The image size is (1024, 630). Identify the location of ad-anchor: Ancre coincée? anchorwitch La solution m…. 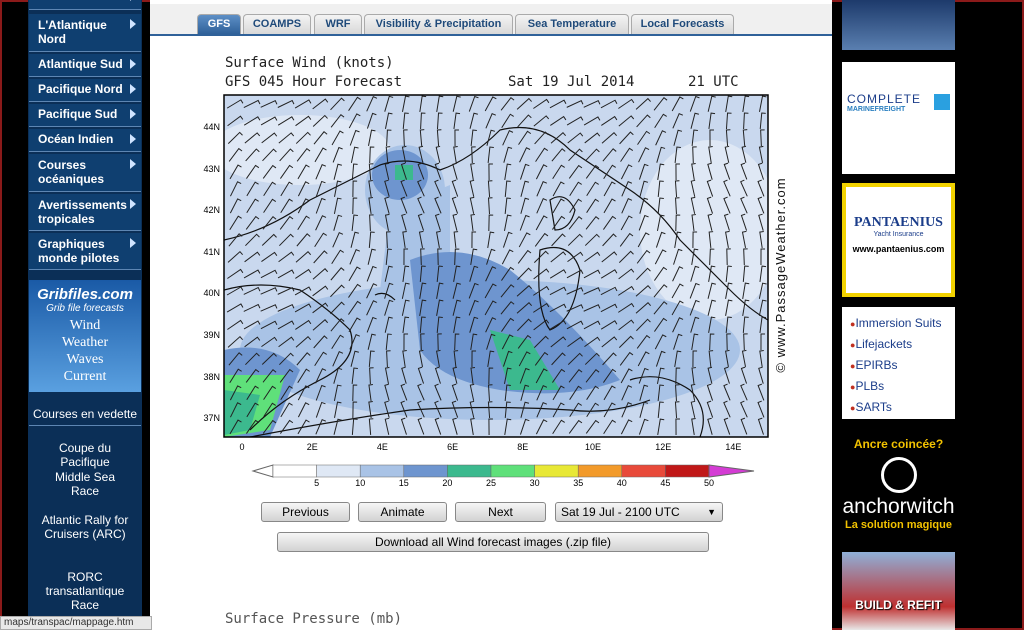
(898, 489).